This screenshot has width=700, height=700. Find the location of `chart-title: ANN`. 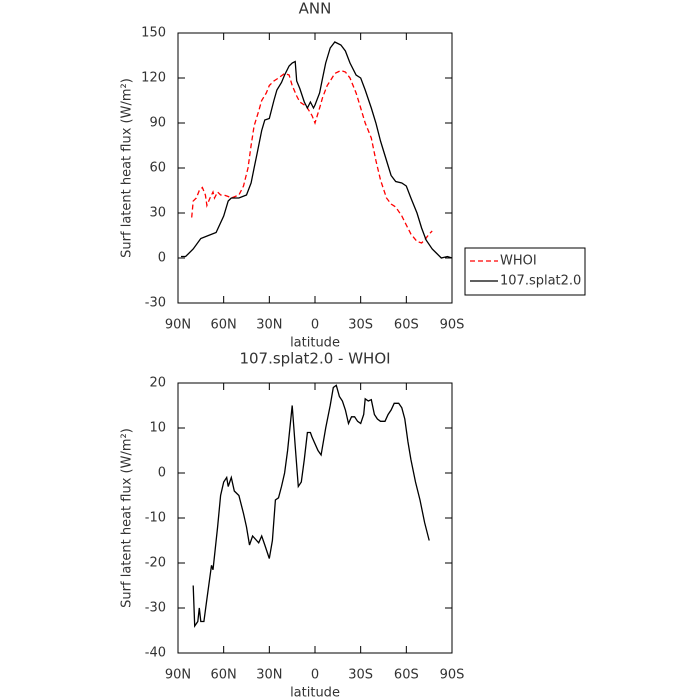

chart-title: ANN is located at coordinates (315, 9).